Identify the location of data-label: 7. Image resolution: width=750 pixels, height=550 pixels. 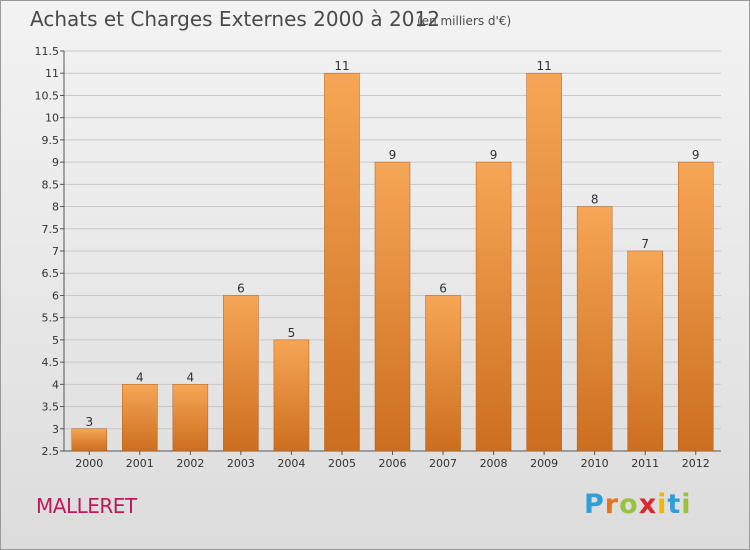
(645, 244).